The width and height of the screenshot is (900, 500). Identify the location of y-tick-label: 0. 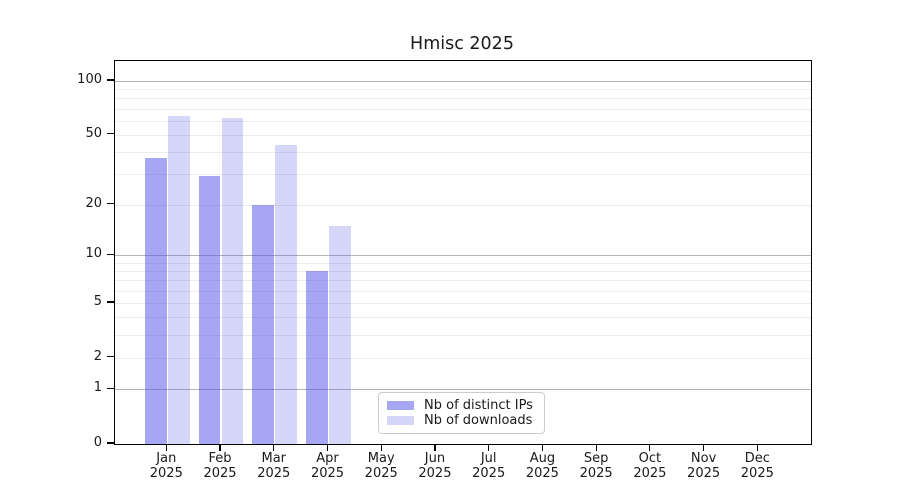
(97, 442).